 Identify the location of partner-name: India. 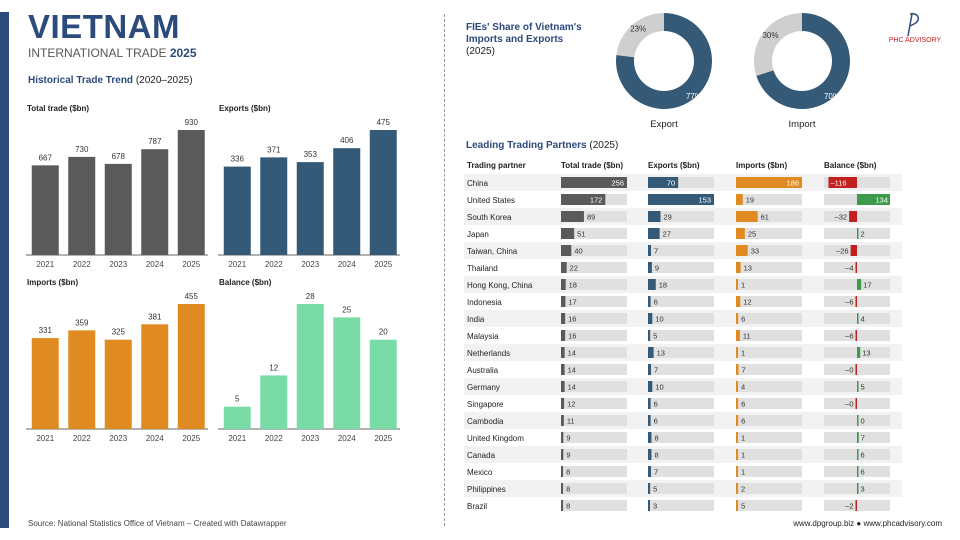
(476, 319).